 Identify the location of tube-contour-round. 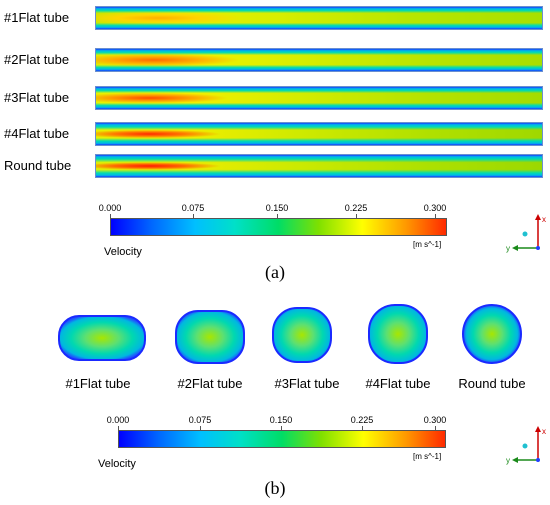
(319, 166).